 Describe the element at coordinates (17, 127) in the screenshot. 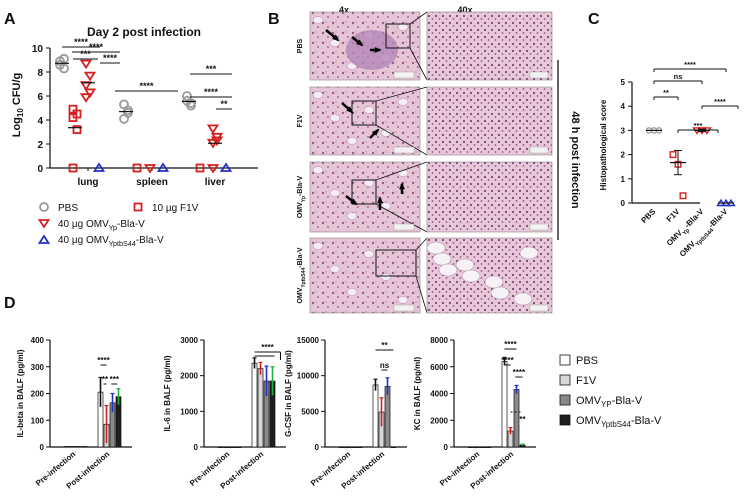

I see `ylabel-main: Log` at that location.